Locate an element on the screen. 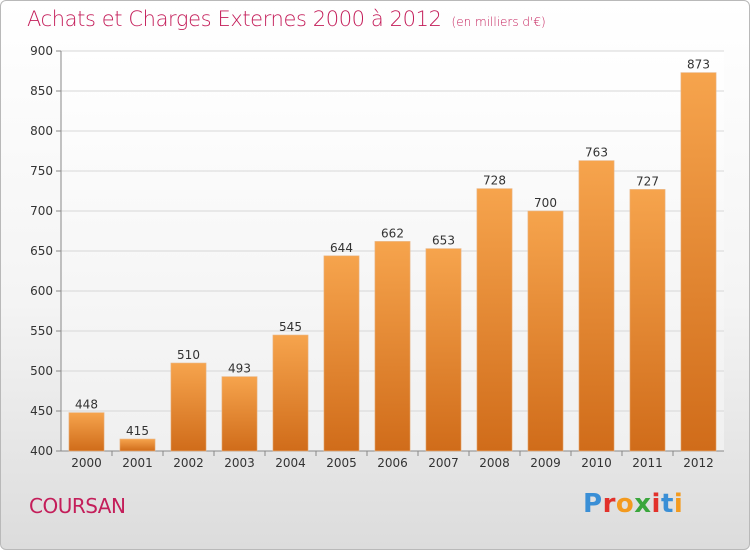  x-tick-label: 2008 is located at coordinates (494, 463).